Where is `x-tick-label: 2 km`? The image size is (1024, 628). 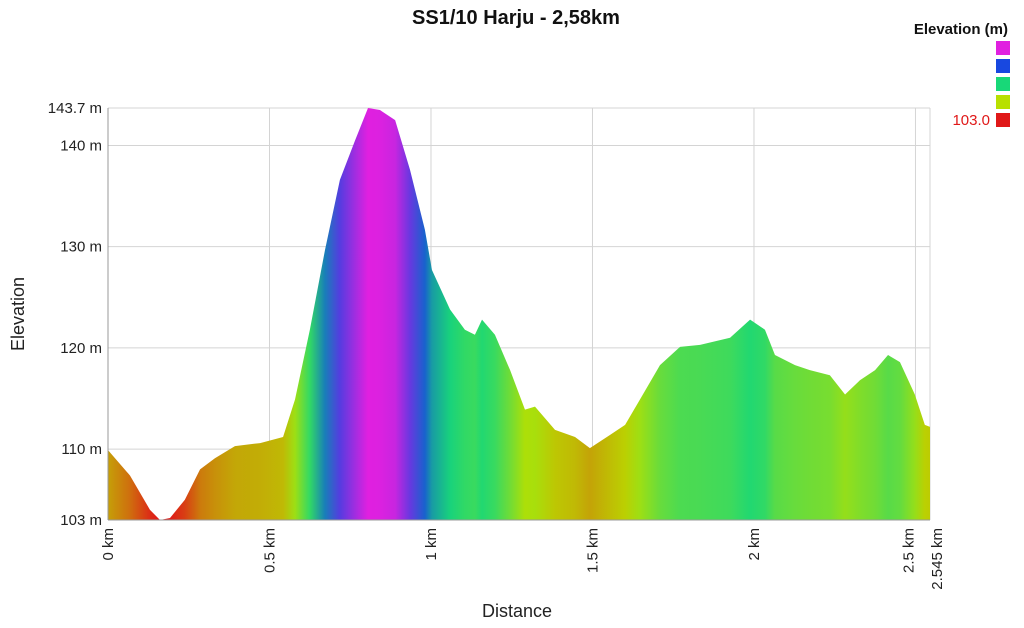 x-tick-label: 2 km is located at coordinates (754, 544).